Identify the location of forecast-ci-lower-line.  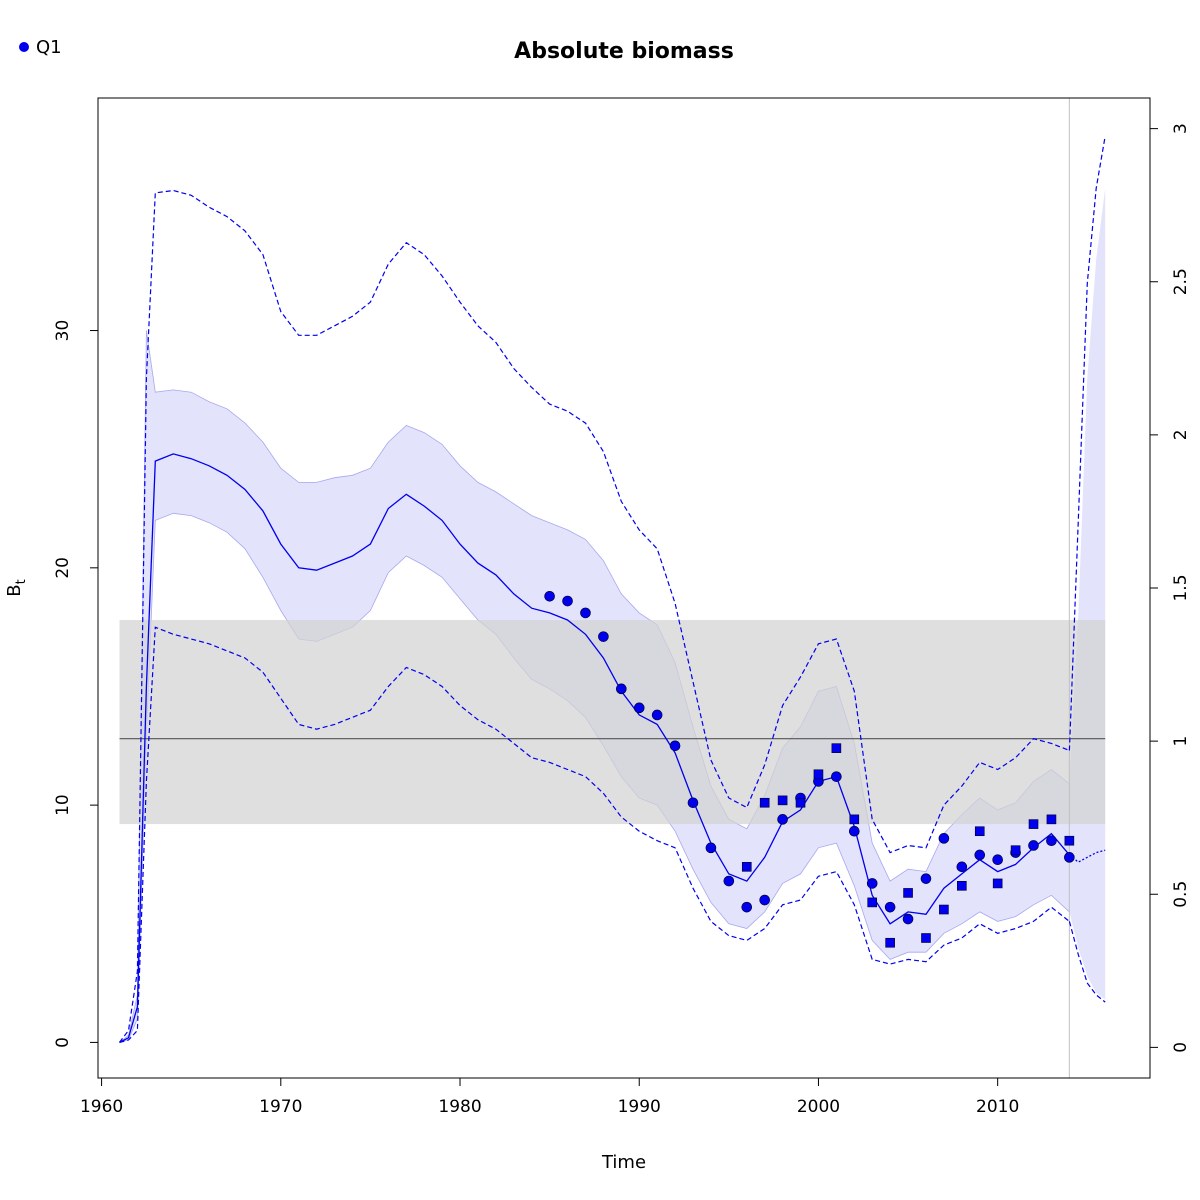
(1087, 962).